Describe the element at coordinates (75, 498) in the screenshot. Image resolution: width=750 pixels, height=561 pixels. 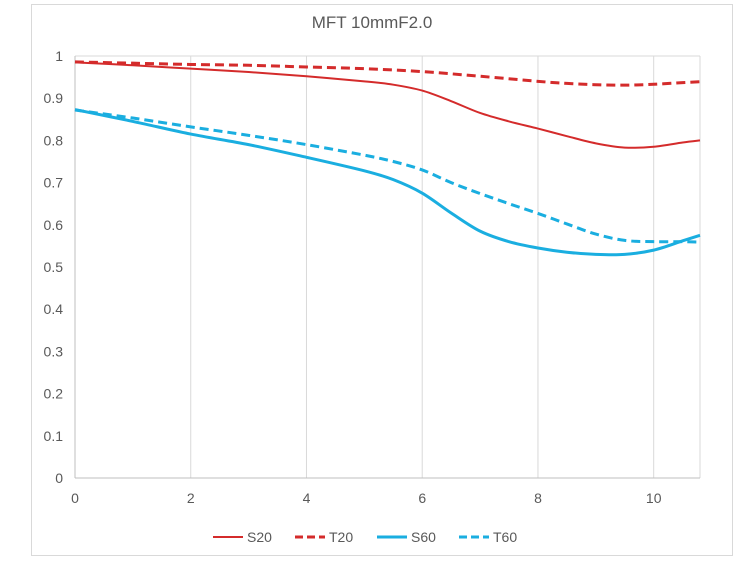
I see `x-tick-label: 0` at that location.